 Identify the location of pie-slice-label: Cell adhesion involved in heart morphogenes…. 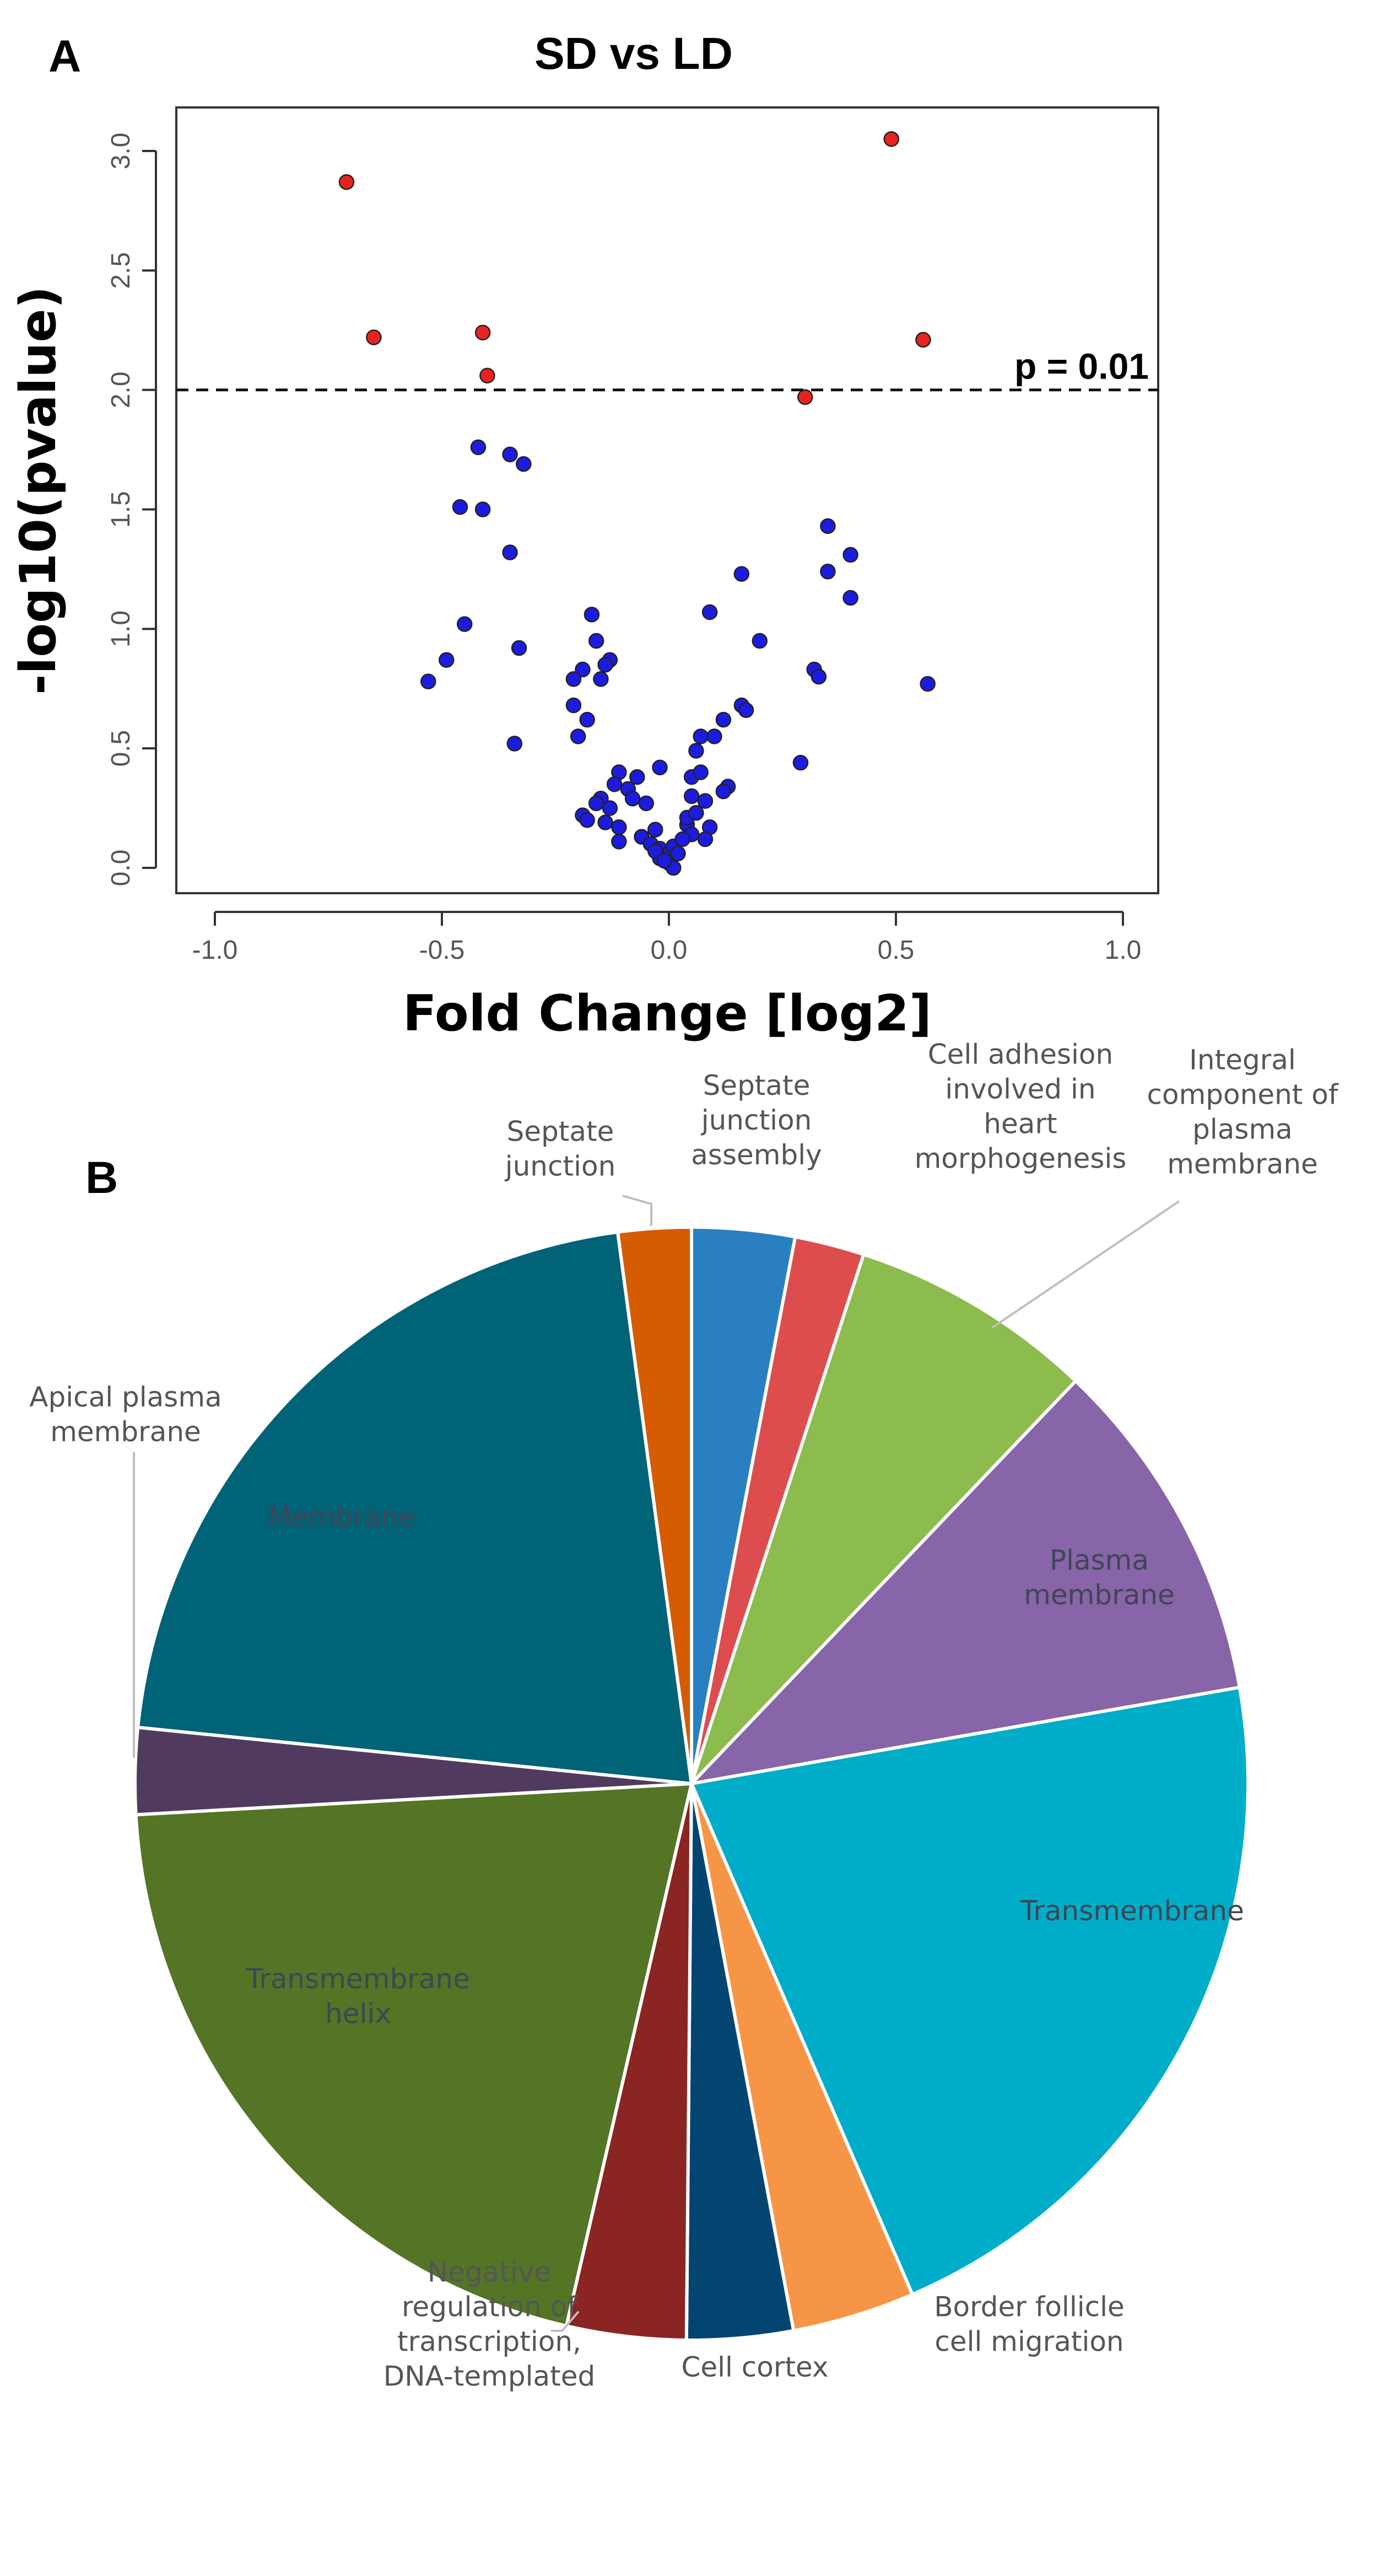
(1021, 1107).